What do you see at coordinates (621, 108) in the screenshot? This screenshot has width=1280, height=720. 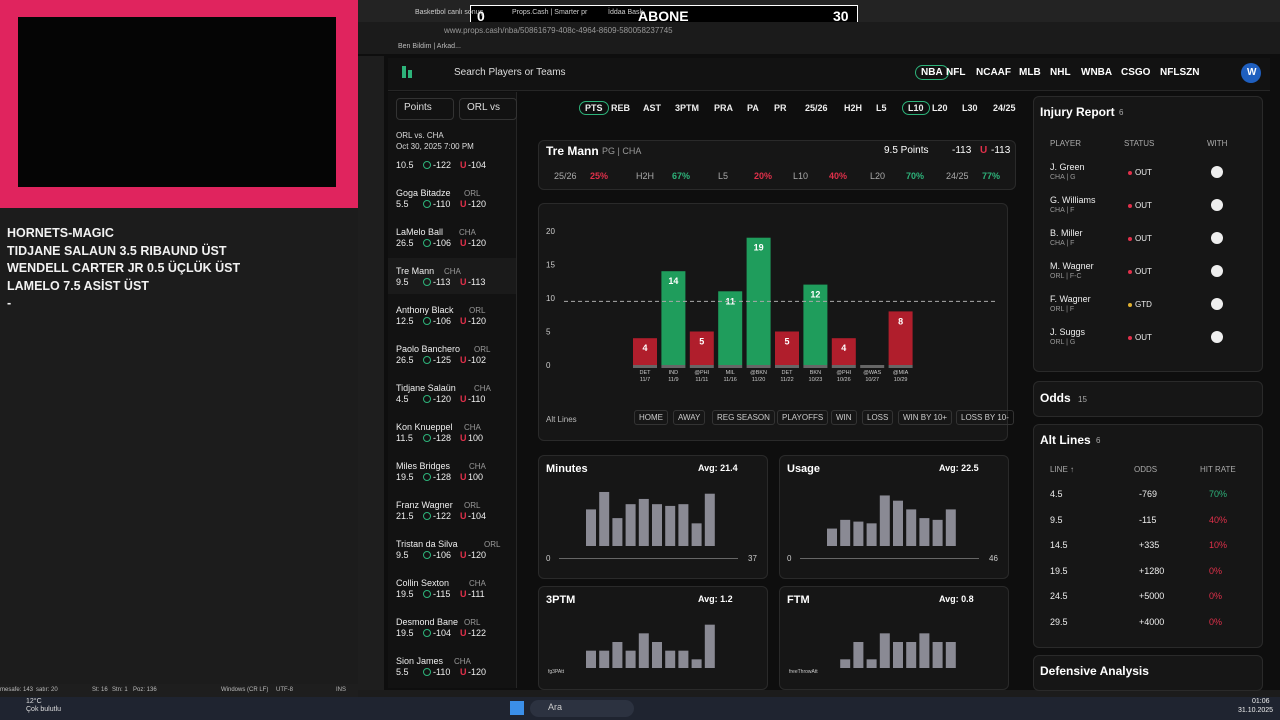 I see `stat-tab: REB` at bounding box center [621, 108].